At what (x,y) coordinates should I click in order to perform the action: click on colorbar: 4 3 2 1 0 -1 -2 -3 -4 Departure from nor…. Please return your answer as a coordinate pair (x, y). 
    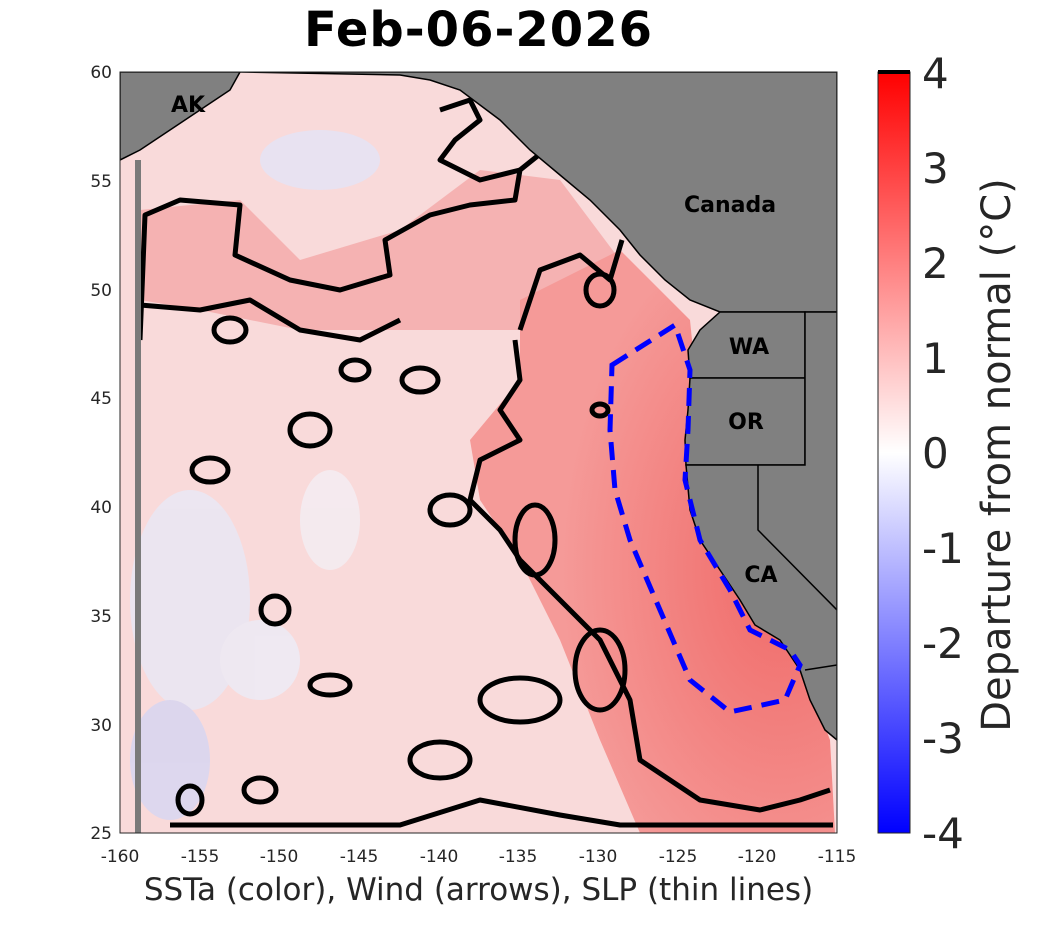
    Looking at the image, I should click on (948, 453).